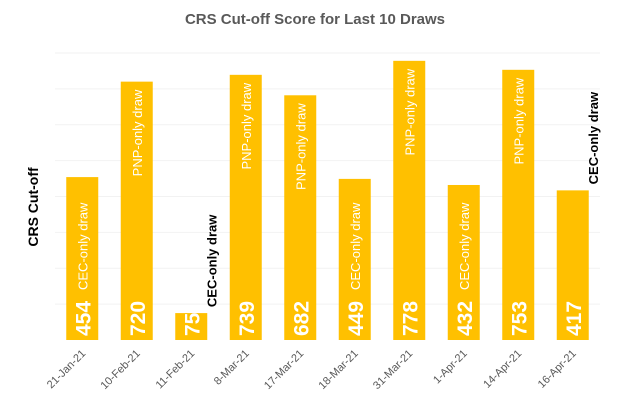 The image size is (631, 405). What do you see at coordinates (301, 318) in the screenshot?
I see `data-label: 682` at bounding box center [301, 318].